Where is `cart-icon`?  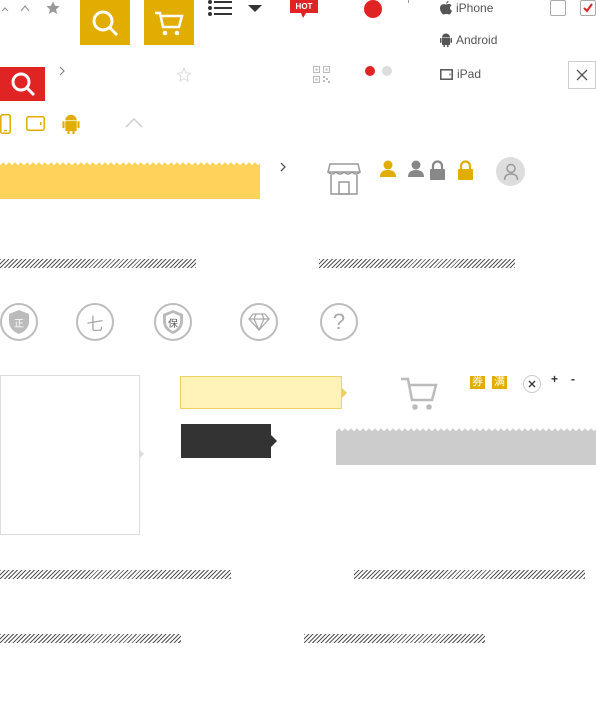
cart-icon is located at coordinates (169, 23).